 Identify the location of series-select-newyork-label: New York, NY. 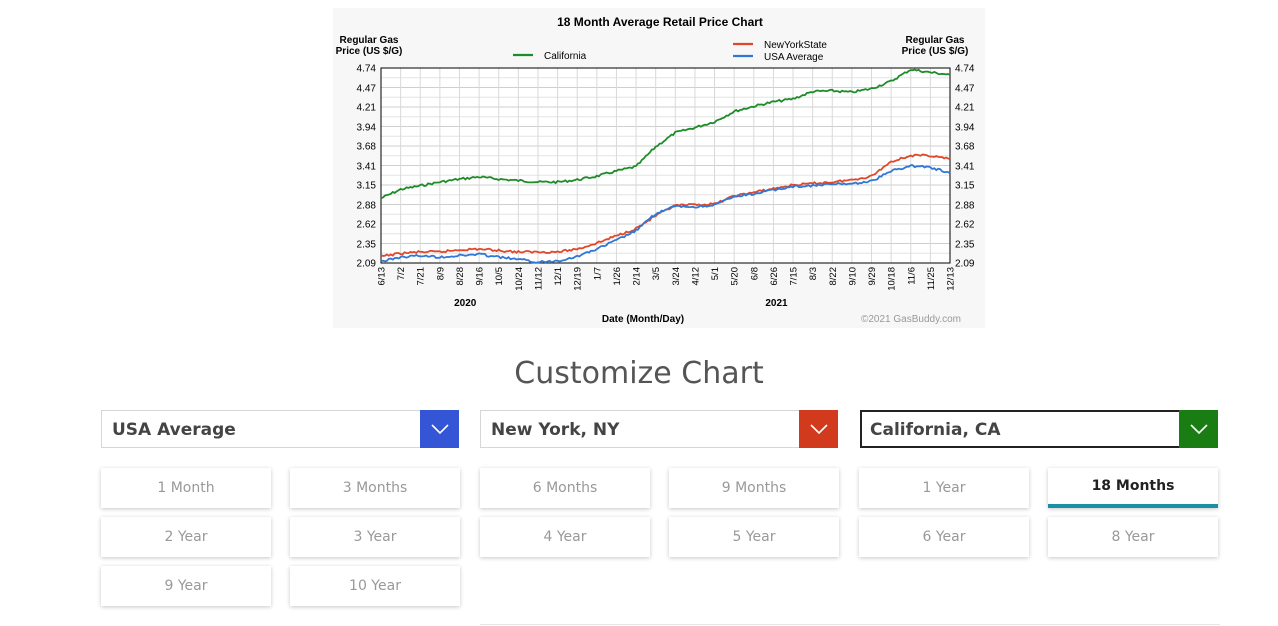
(555, 430).